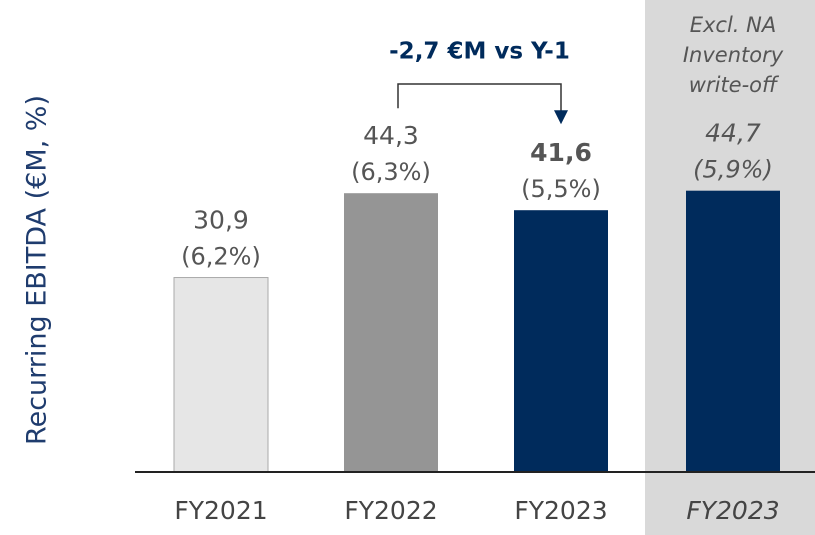  What do you see at coordinates (221, 220) in the screenshot?
I see `value-label: 30,9` at bounding box center [221, 220].